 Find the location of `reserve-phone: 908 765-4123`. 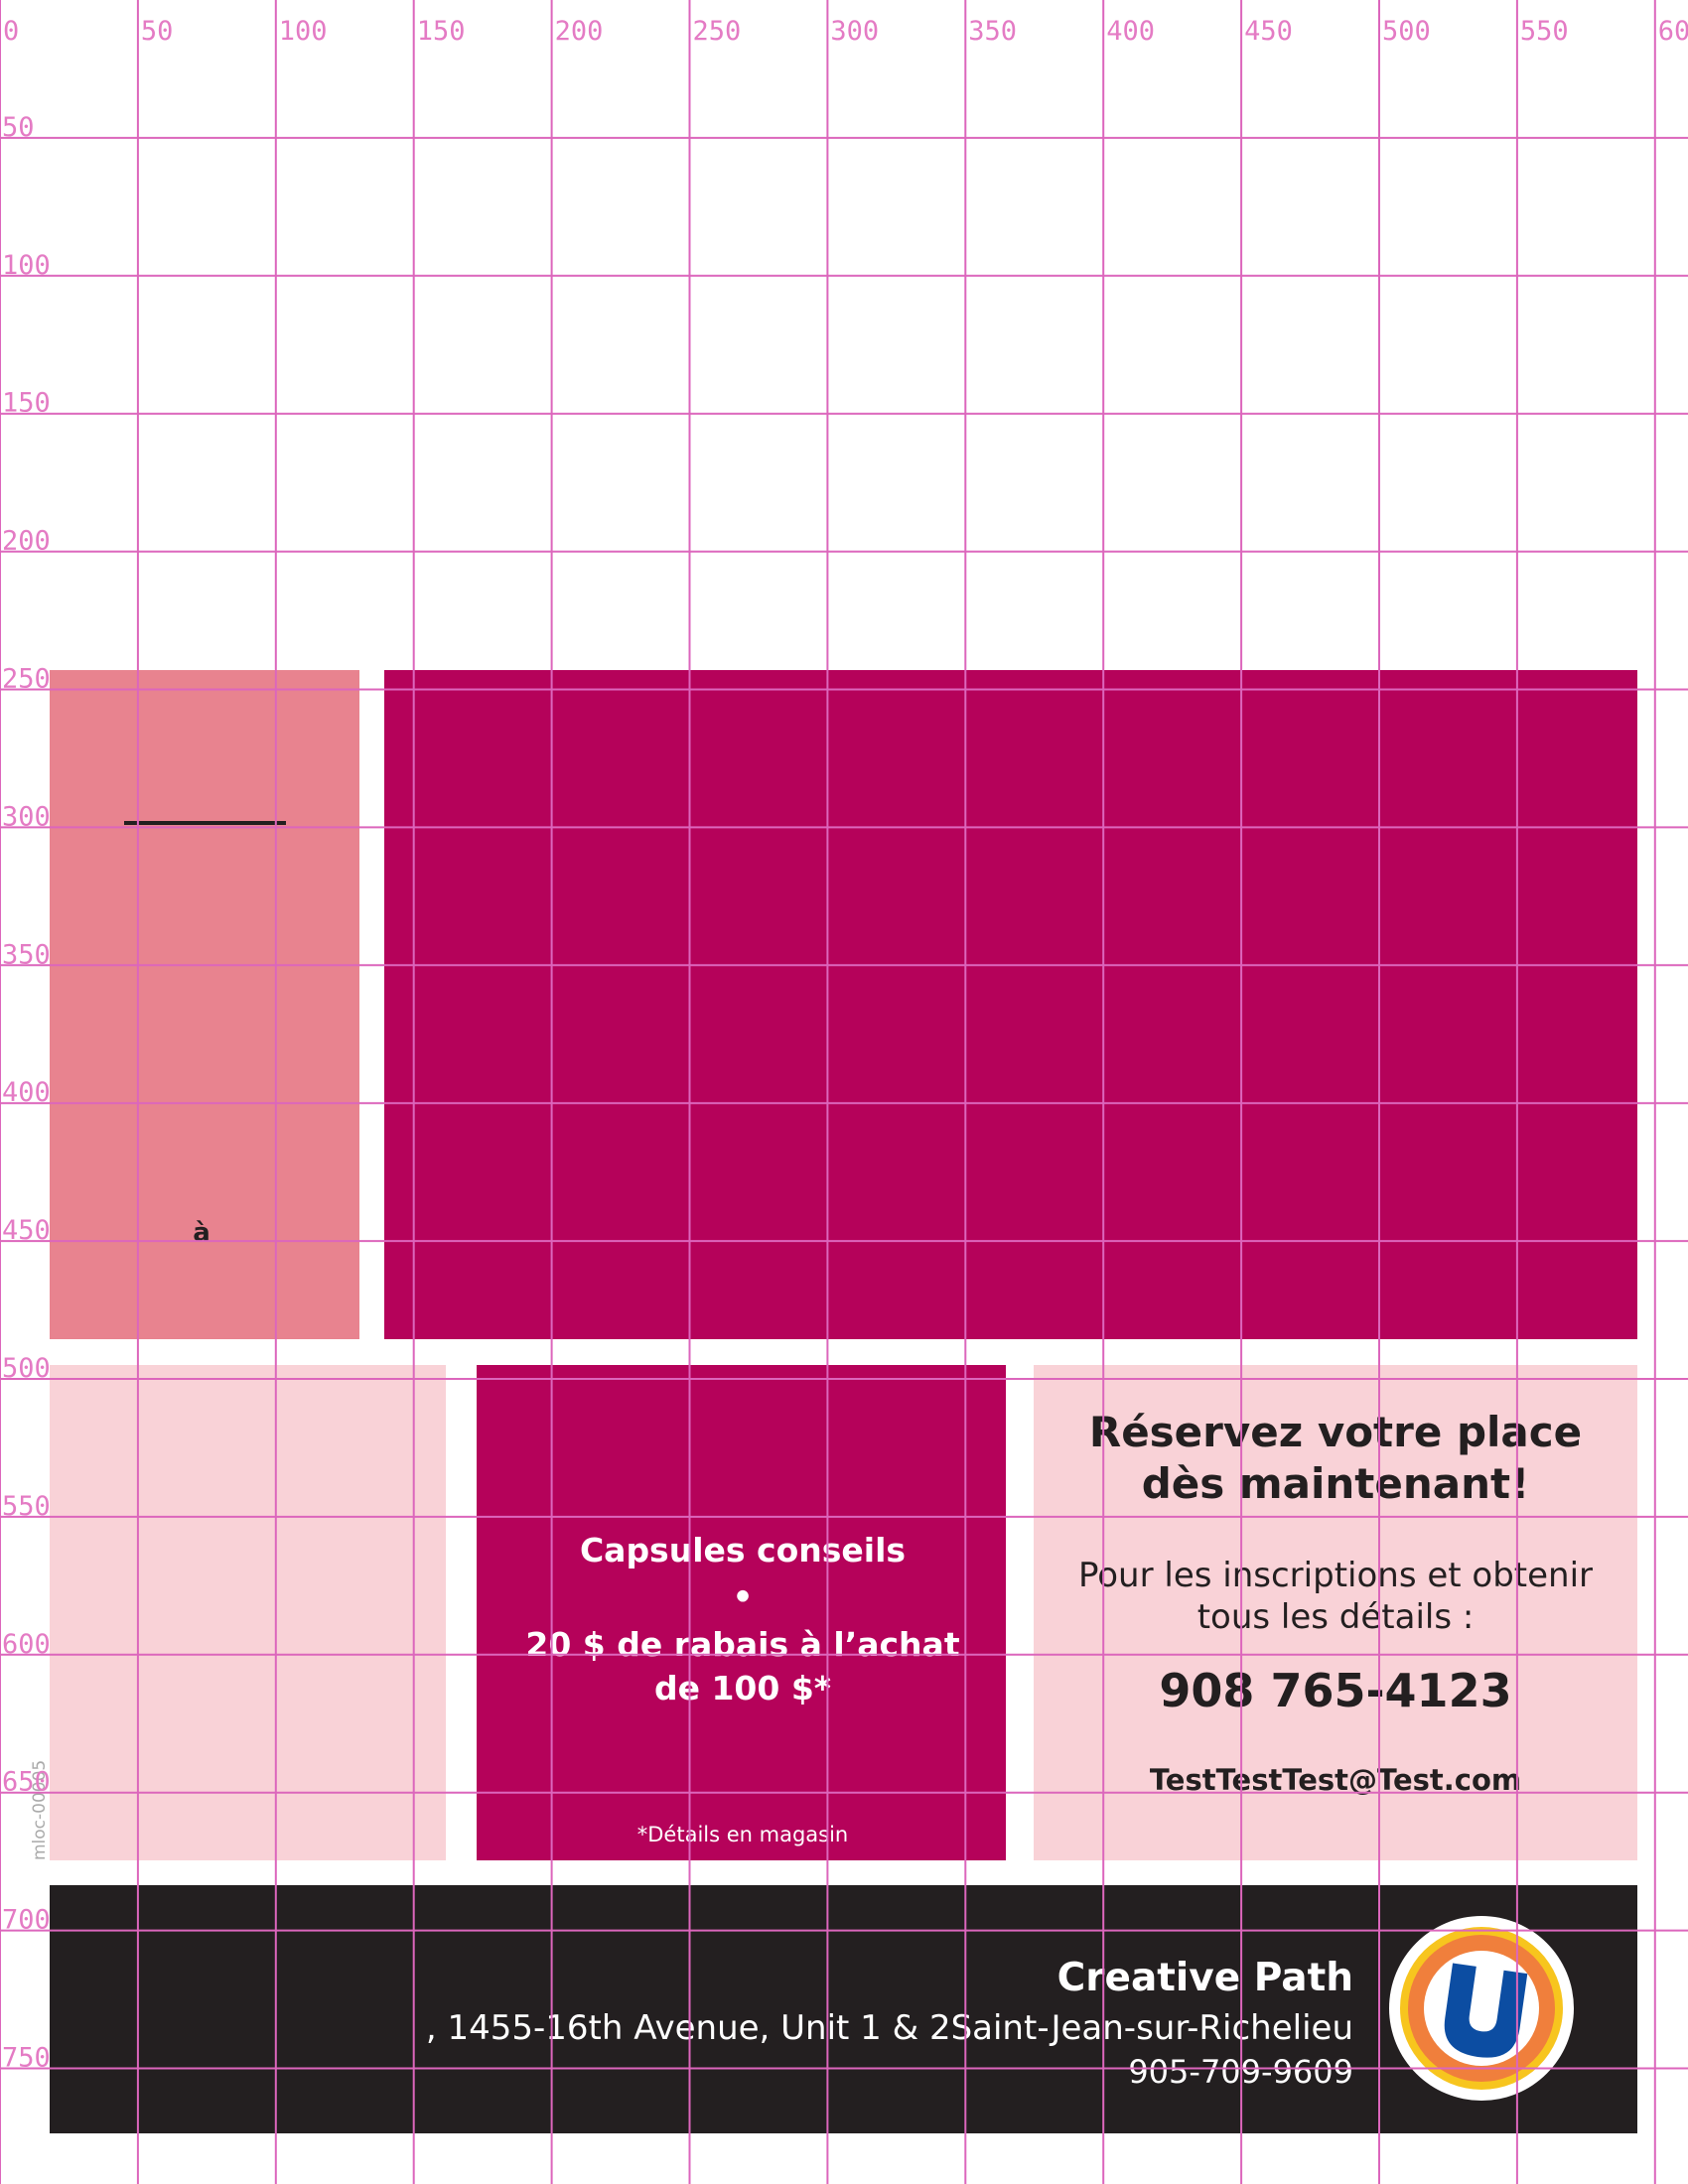

reserve-phone: 908 765-4123 is located at coordinates (1335, 1690).